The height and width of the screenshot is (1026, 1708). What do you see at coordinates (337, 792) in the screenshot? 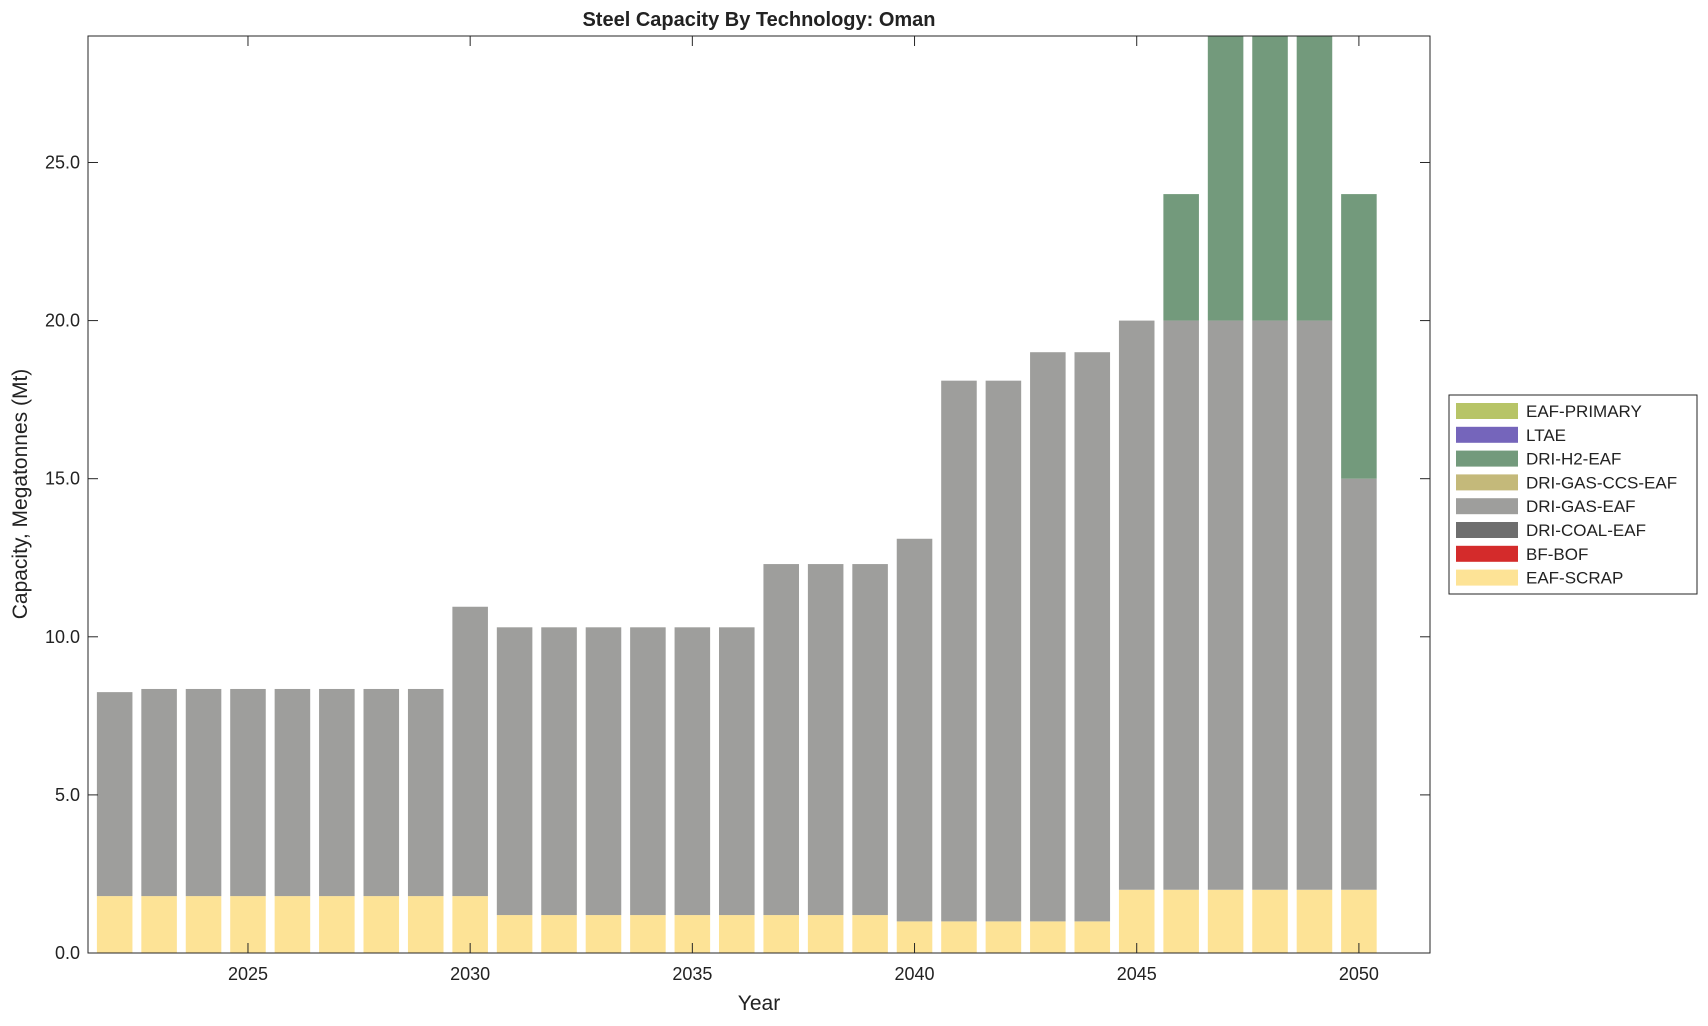
I see `bar-dri-gas-eaf-2027` at bounding box center [337, 792].